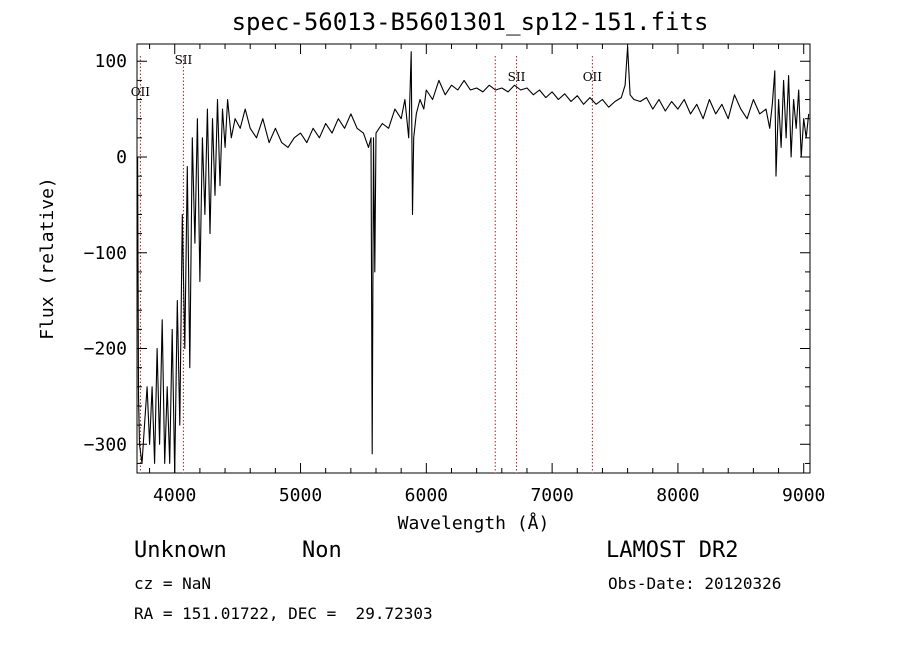 The height and width of the screenshot is (649, 900). I want to click on object-class: Unknown, so click(180, 550).